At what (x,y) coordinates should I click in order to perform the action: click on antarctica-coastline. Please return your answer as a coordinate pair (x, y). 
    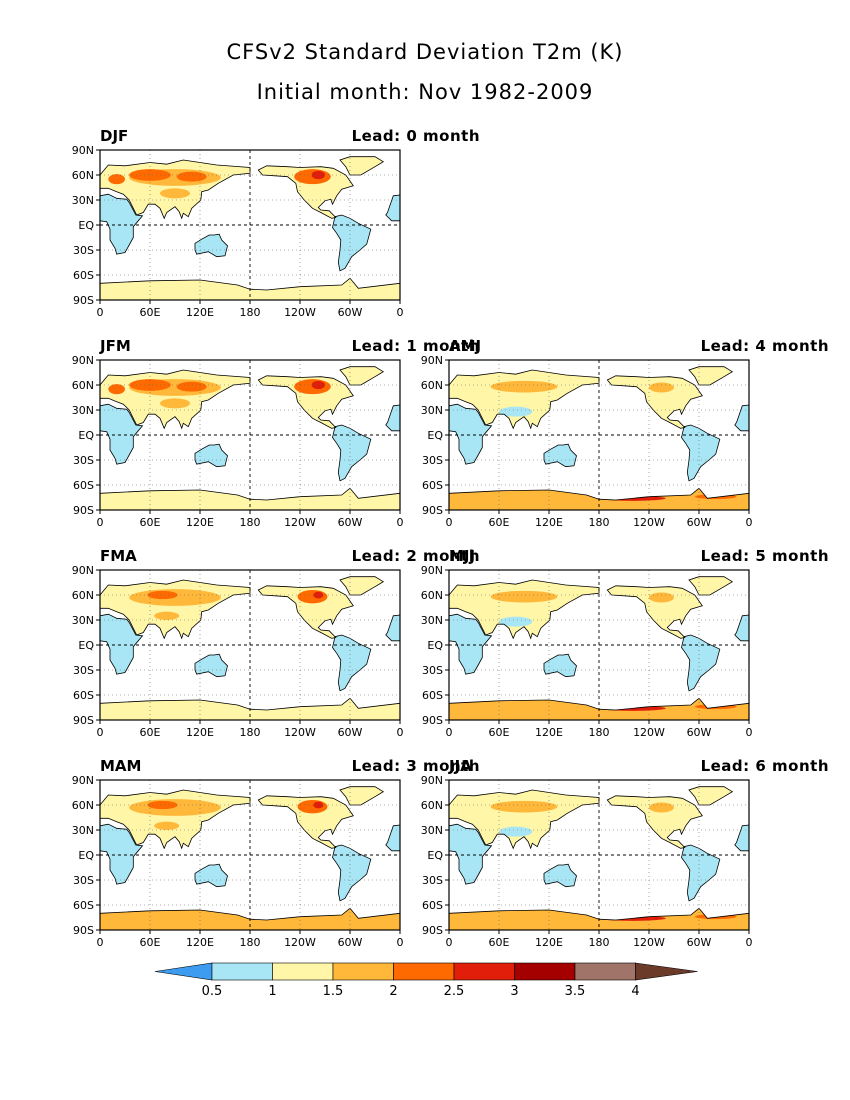
    Looking at the image, I should click on (250, 288).